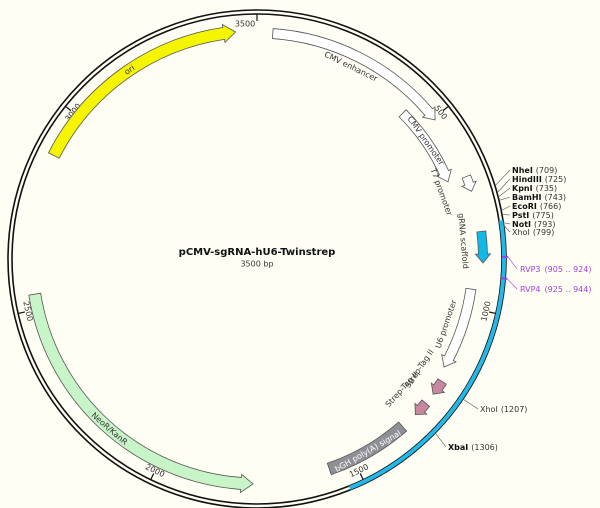 The width and height of the screenshot is (600, 508). What do you see at coordinates (544, 232) in the screenshot?
I see `site-position: (799)` at bounding box center [544, 232].